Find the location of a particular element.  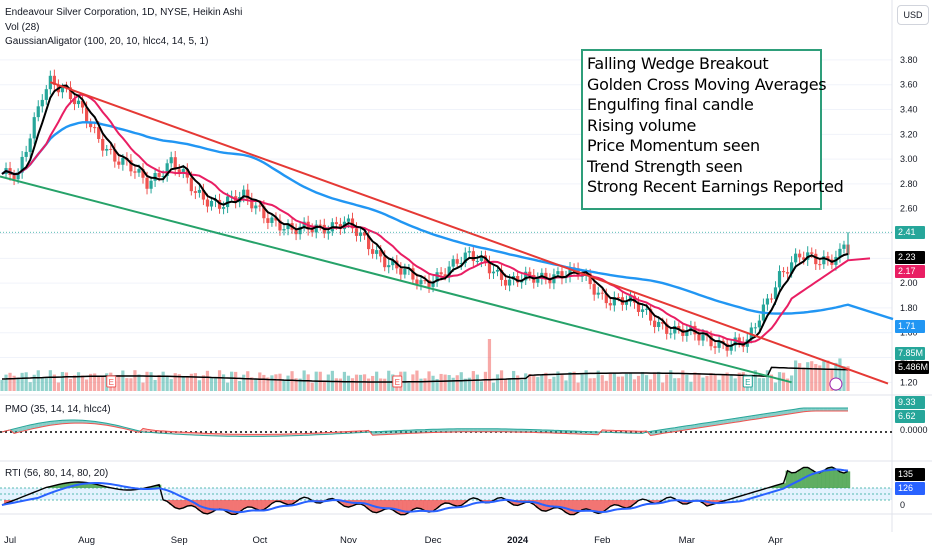

time-tick-label: Dec is located at coordinates (433, 540).